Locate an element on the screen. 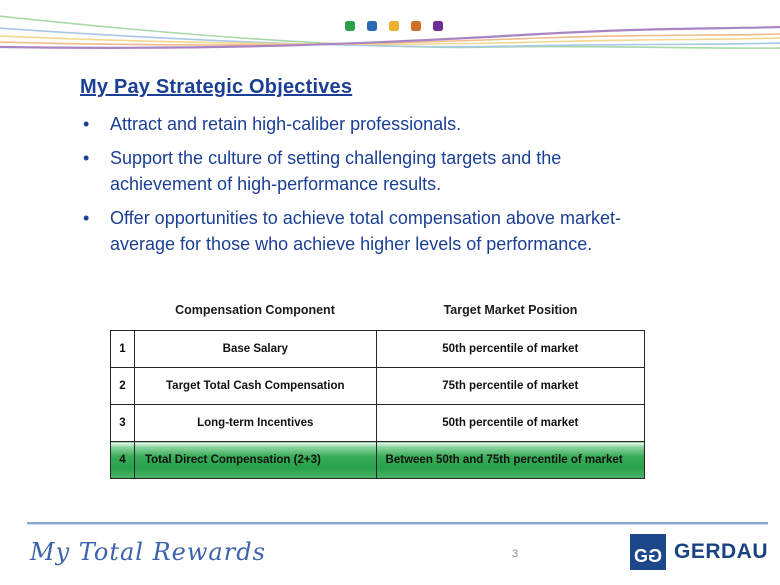 The image size is (780, 585). market-position-cell: 75th percentile of market is located at coordinates (510, 386).